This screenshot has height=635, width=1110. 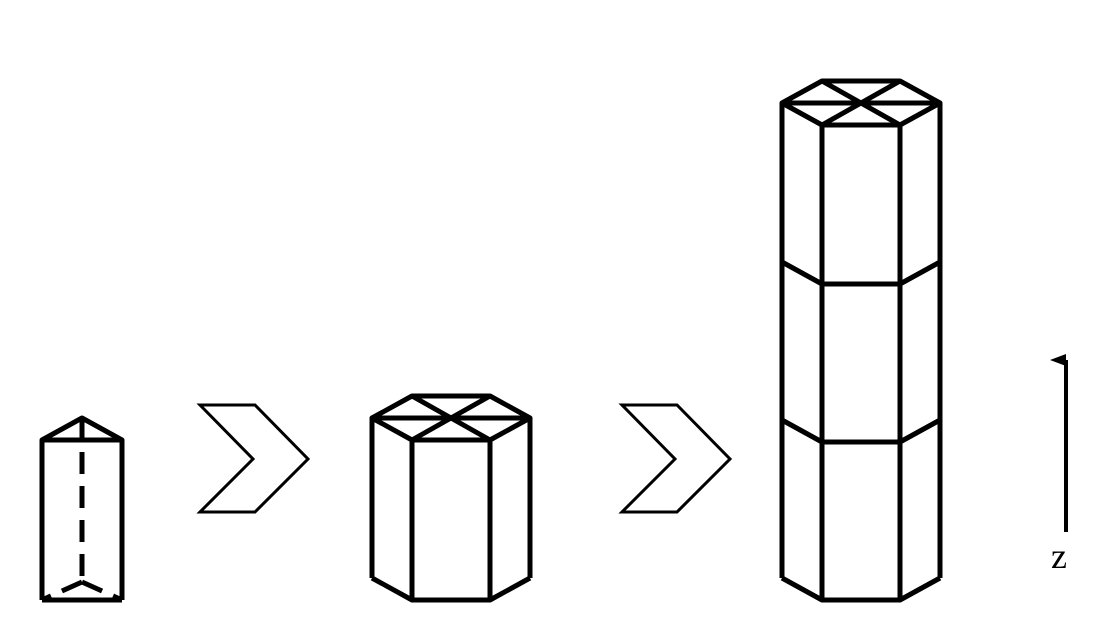 What do you see at coordinates (82, 509) in the screenshot?
I see `triangular-prism-figure` at bounding box center [82, 509].